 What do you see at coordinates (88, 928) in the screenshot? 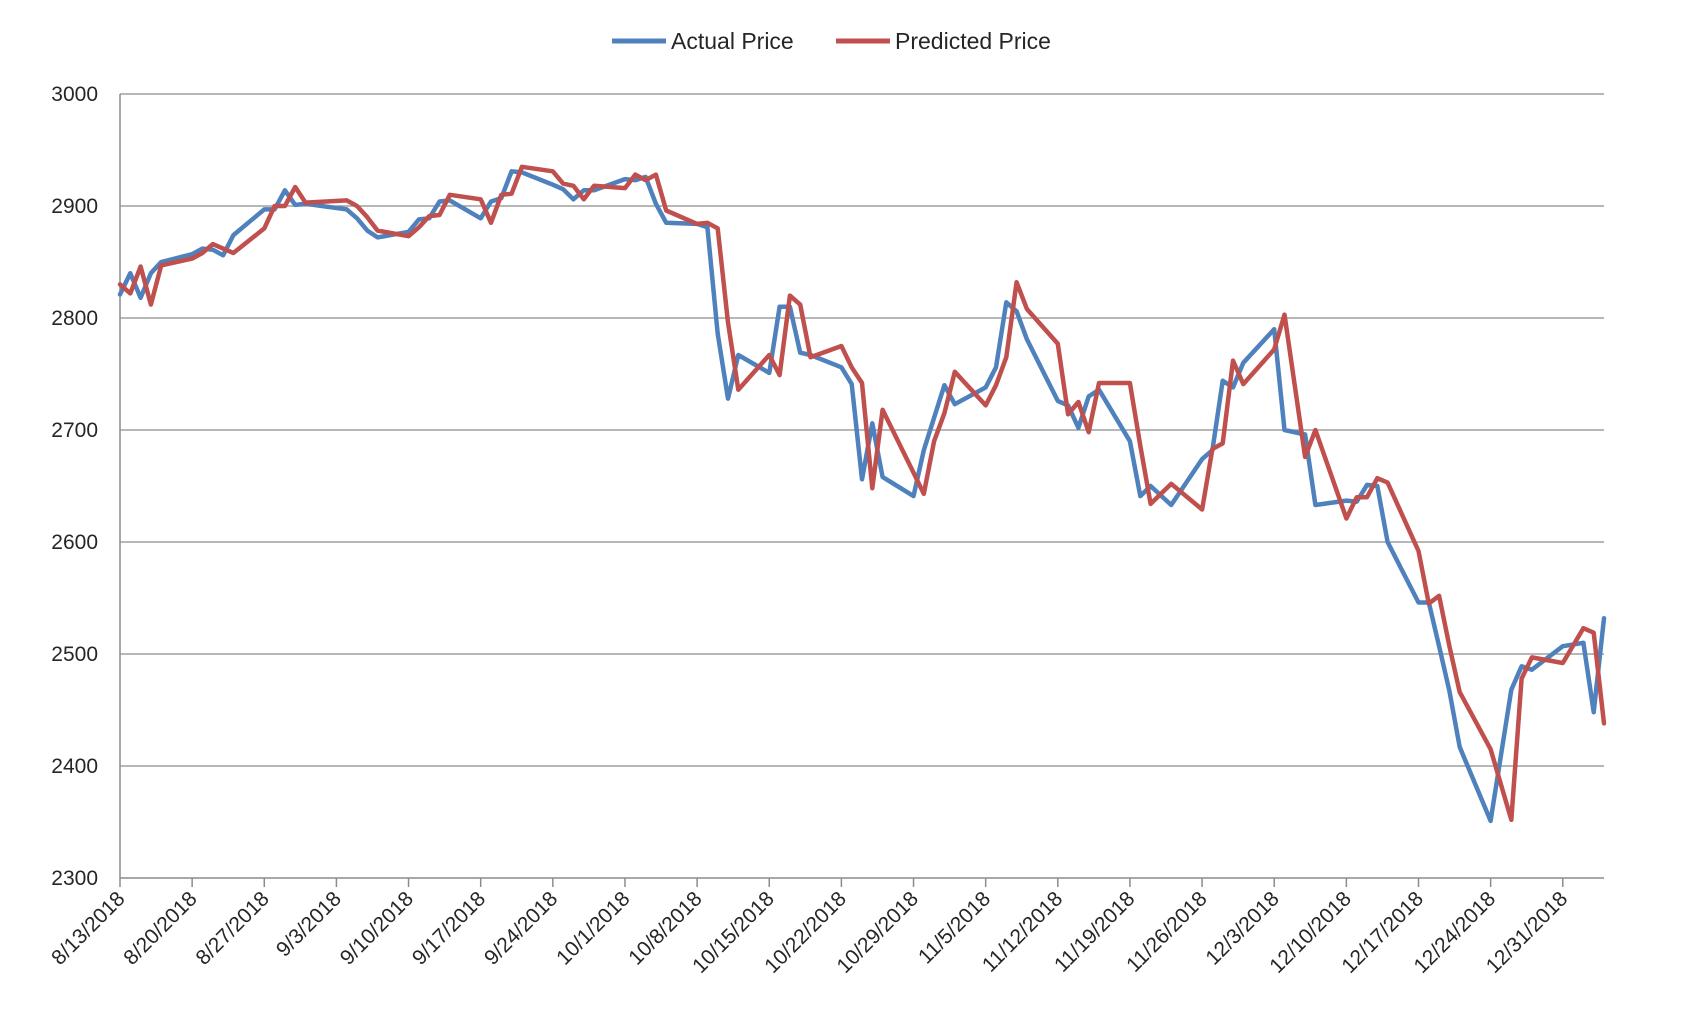
I see `x-tick-label: 8/13/2018` at bounding box center [88, 928].